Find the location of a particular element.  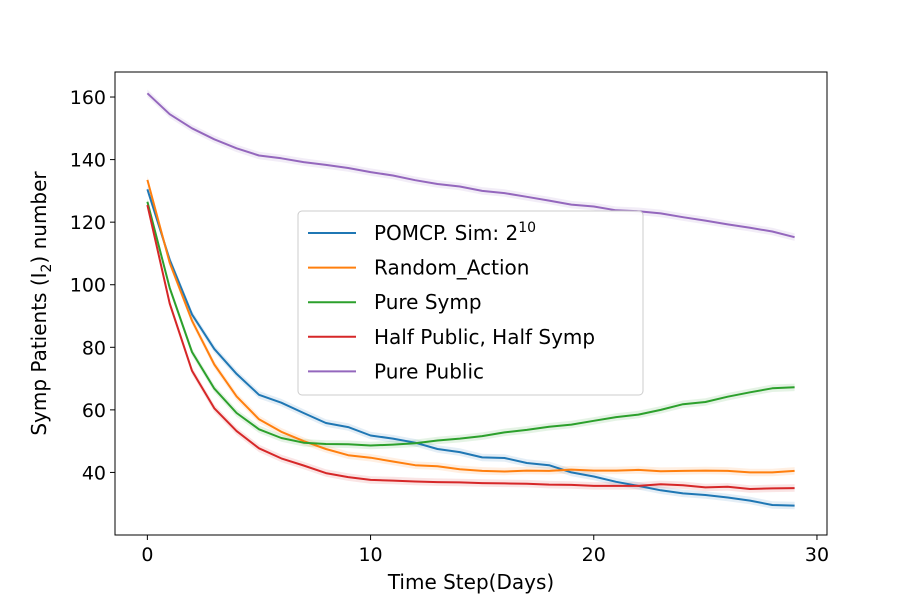

legend-label-4: Pure Public is located at coordinates (429, 371).